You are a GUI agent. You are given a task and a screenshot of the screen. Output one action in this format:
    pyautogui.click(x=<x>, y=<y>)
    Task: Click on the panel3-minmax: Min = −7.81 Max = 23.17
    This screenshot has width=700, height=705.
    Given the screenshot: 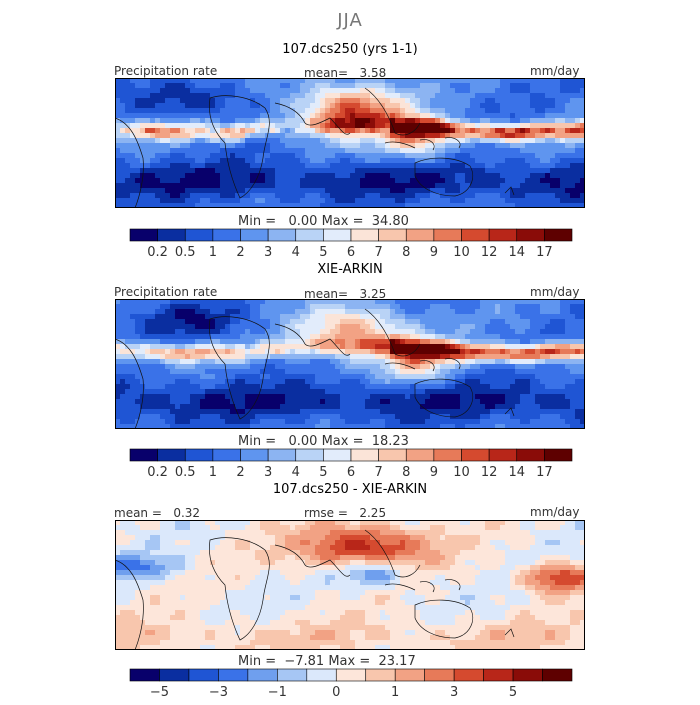 What is the action you would take?
    pyautogui.click(x=327, y=661)
    